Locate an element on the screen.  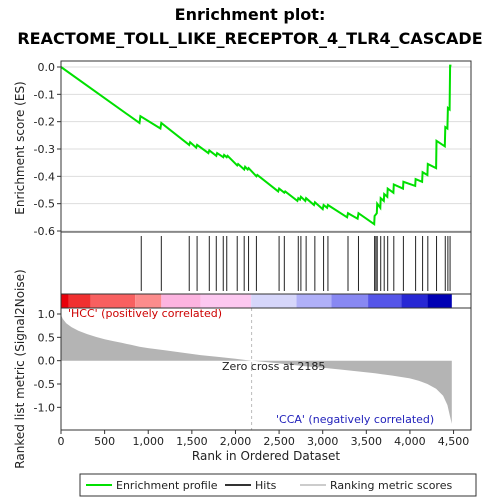
x-tick-label: 1,500 is located at coordinates (192, 441).